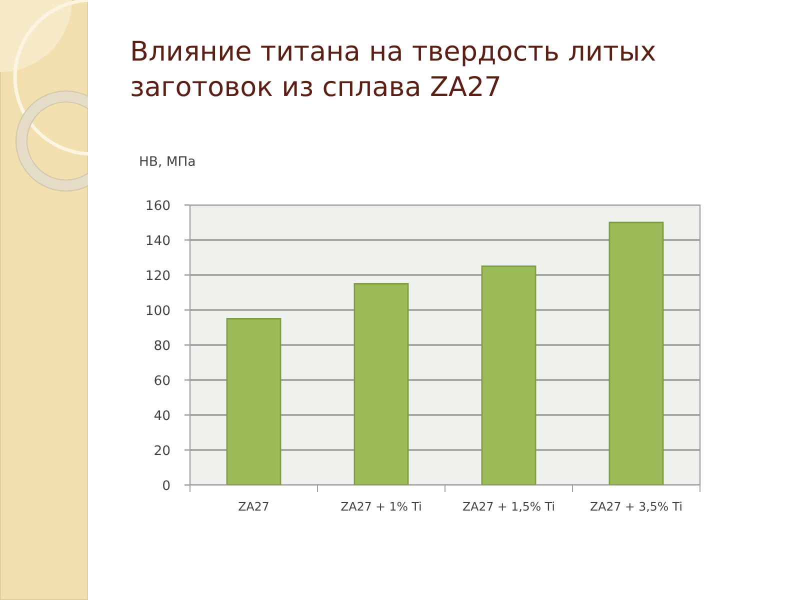 The width and height of the screenshot is (800, 600). I want to click on y-tick-label: 20, so click(162, 450).